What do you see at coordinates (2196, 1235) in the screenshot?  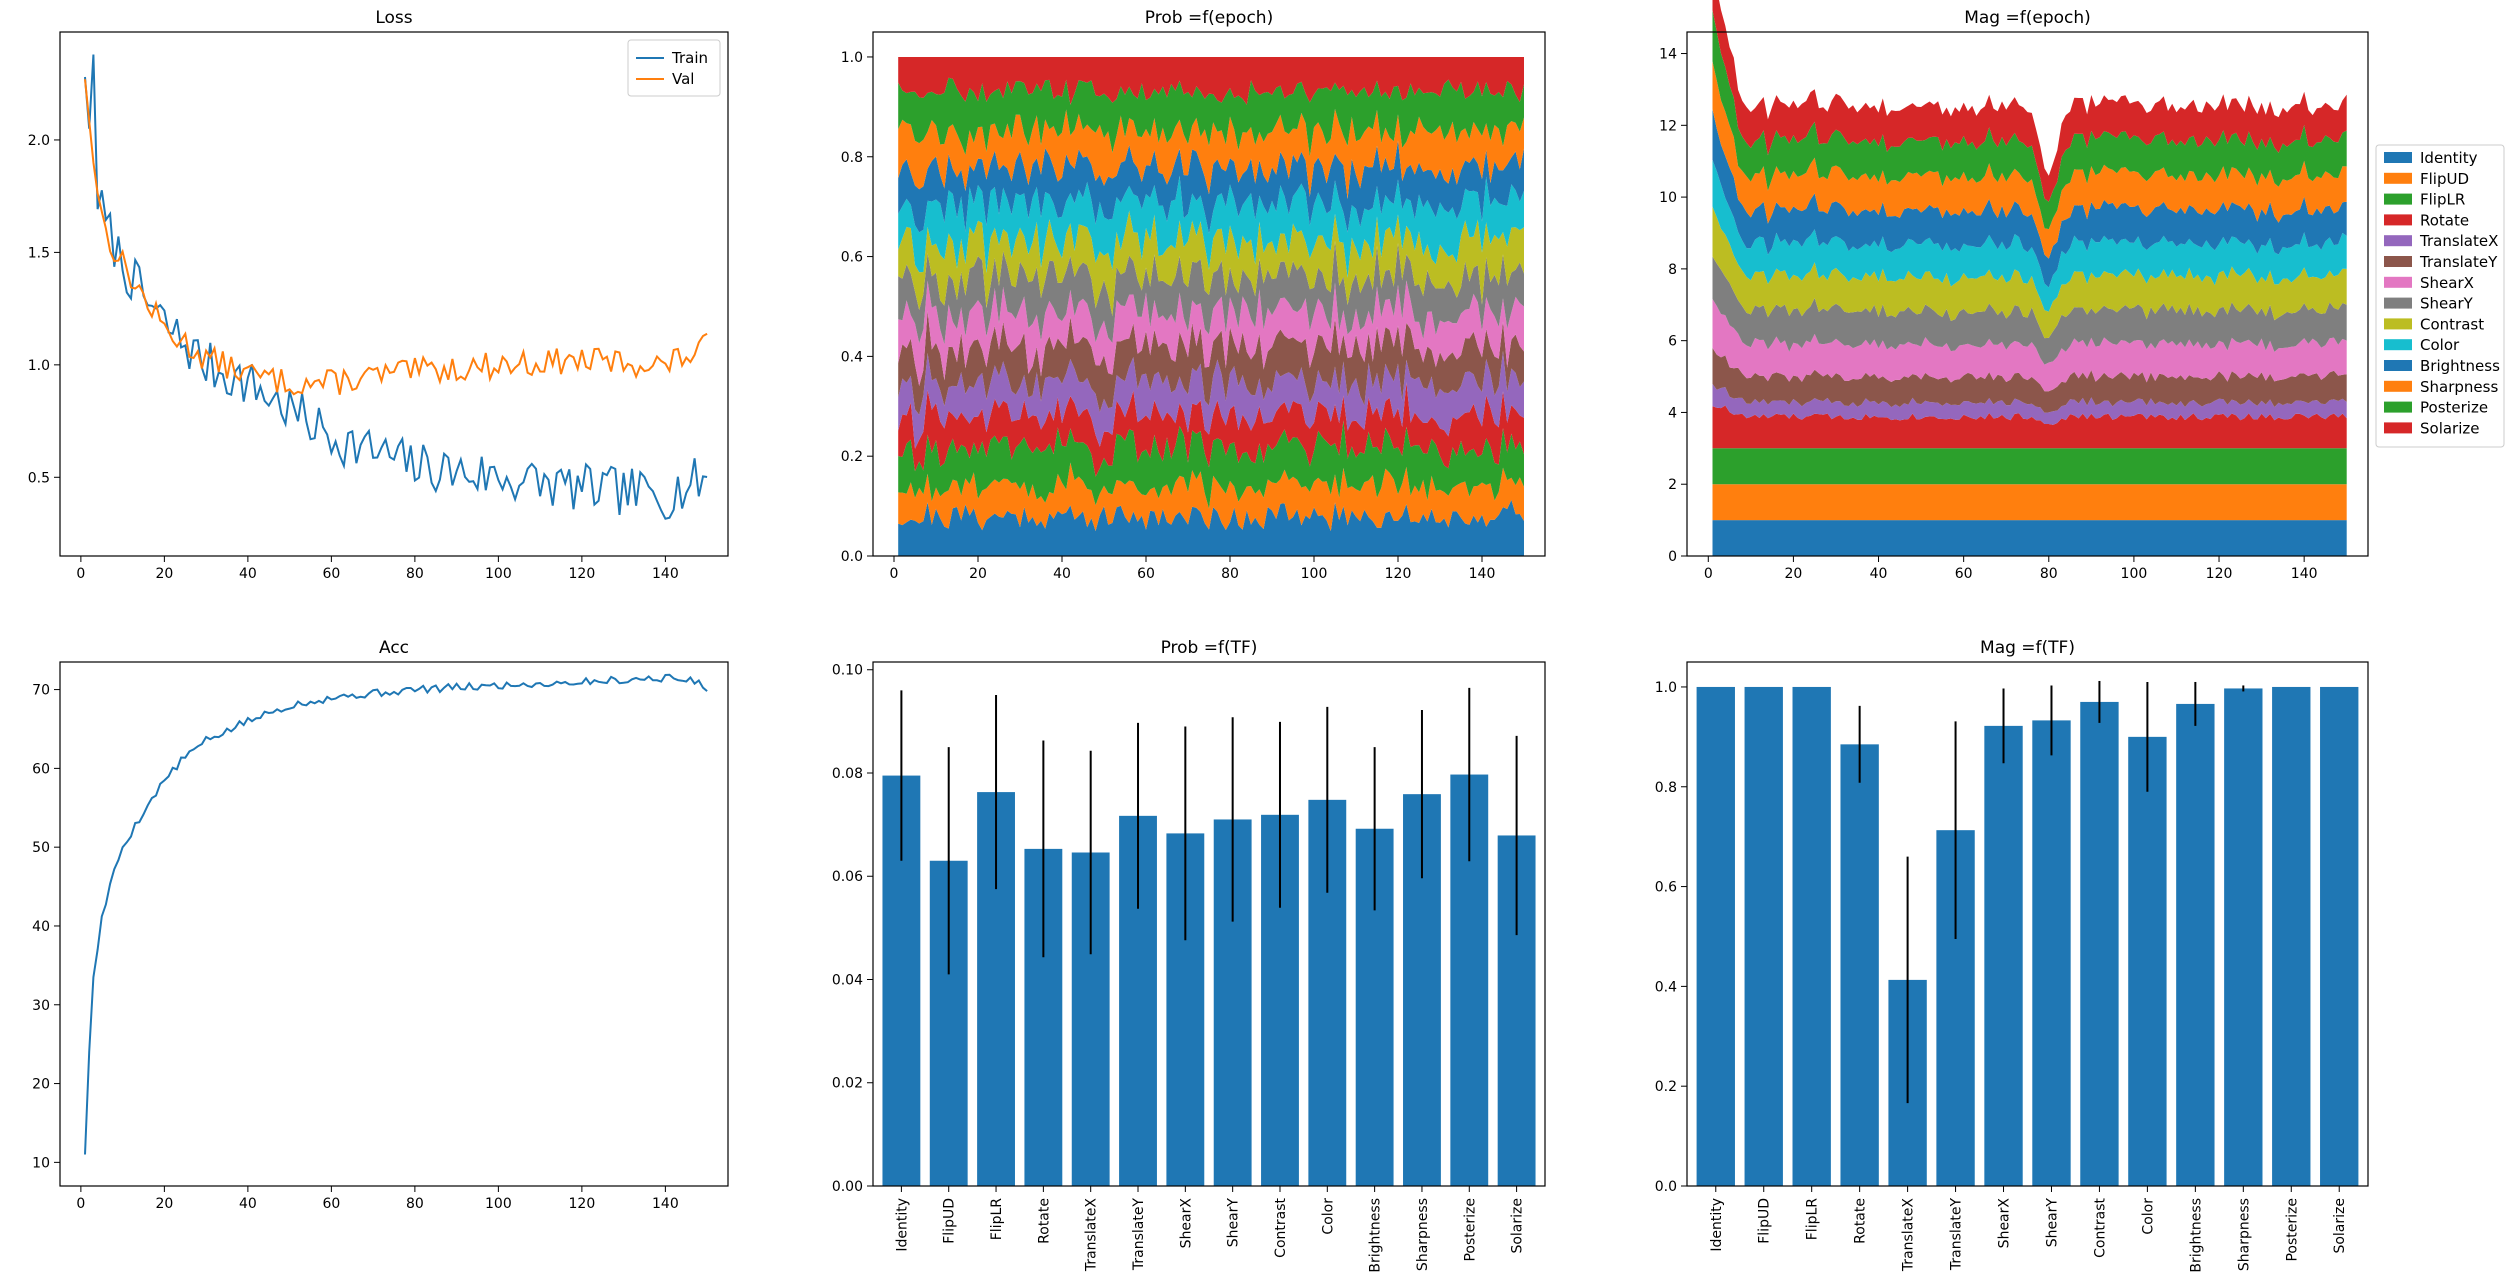 I see `x-tick-label: Brightness` at bounding box center [2196, 1235].